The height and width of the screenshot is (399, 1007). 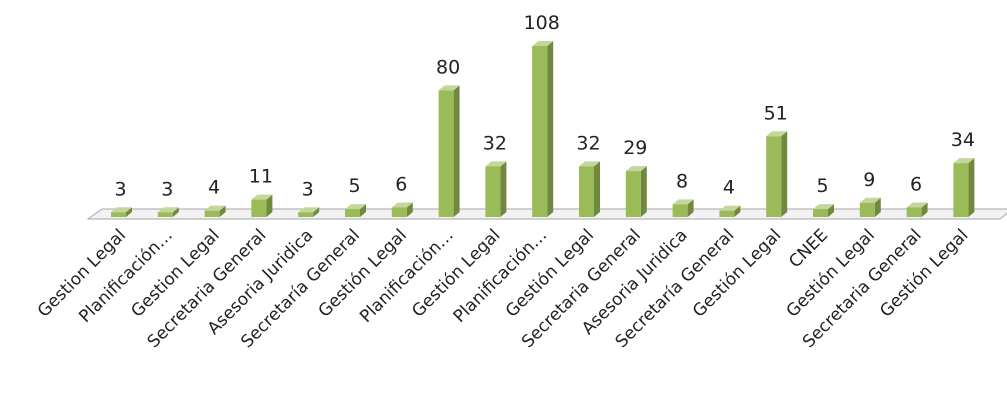 I want to click on data-label: 51, so click(x=776, y=113).